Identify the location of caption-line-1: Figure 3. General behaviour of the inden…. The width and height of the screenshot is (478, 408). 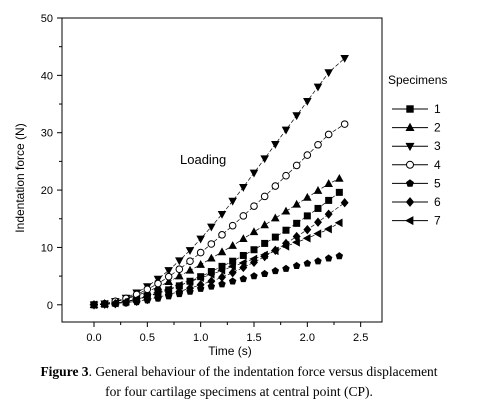
(239, 372).